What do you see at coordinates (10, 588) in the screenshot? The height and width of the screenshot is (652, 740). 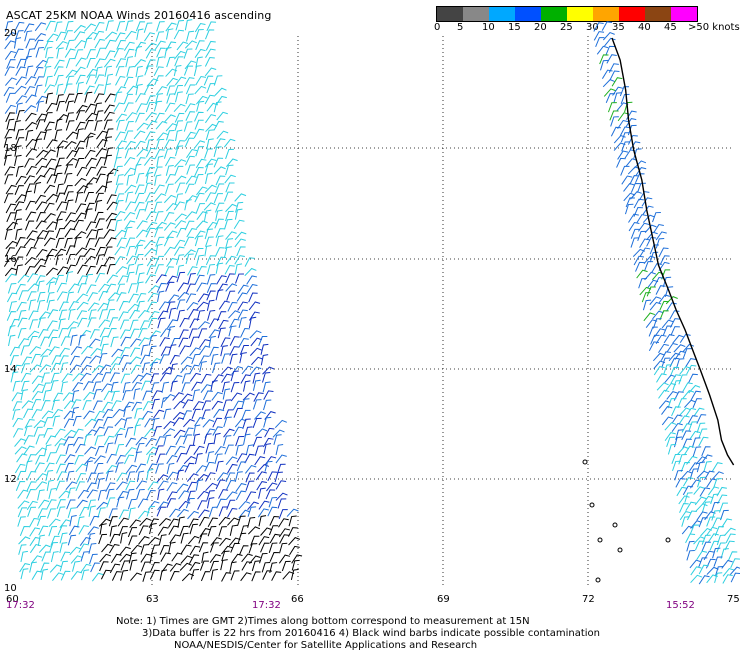 I see `lat-label-10: 10` at bounding box center [10, 588].